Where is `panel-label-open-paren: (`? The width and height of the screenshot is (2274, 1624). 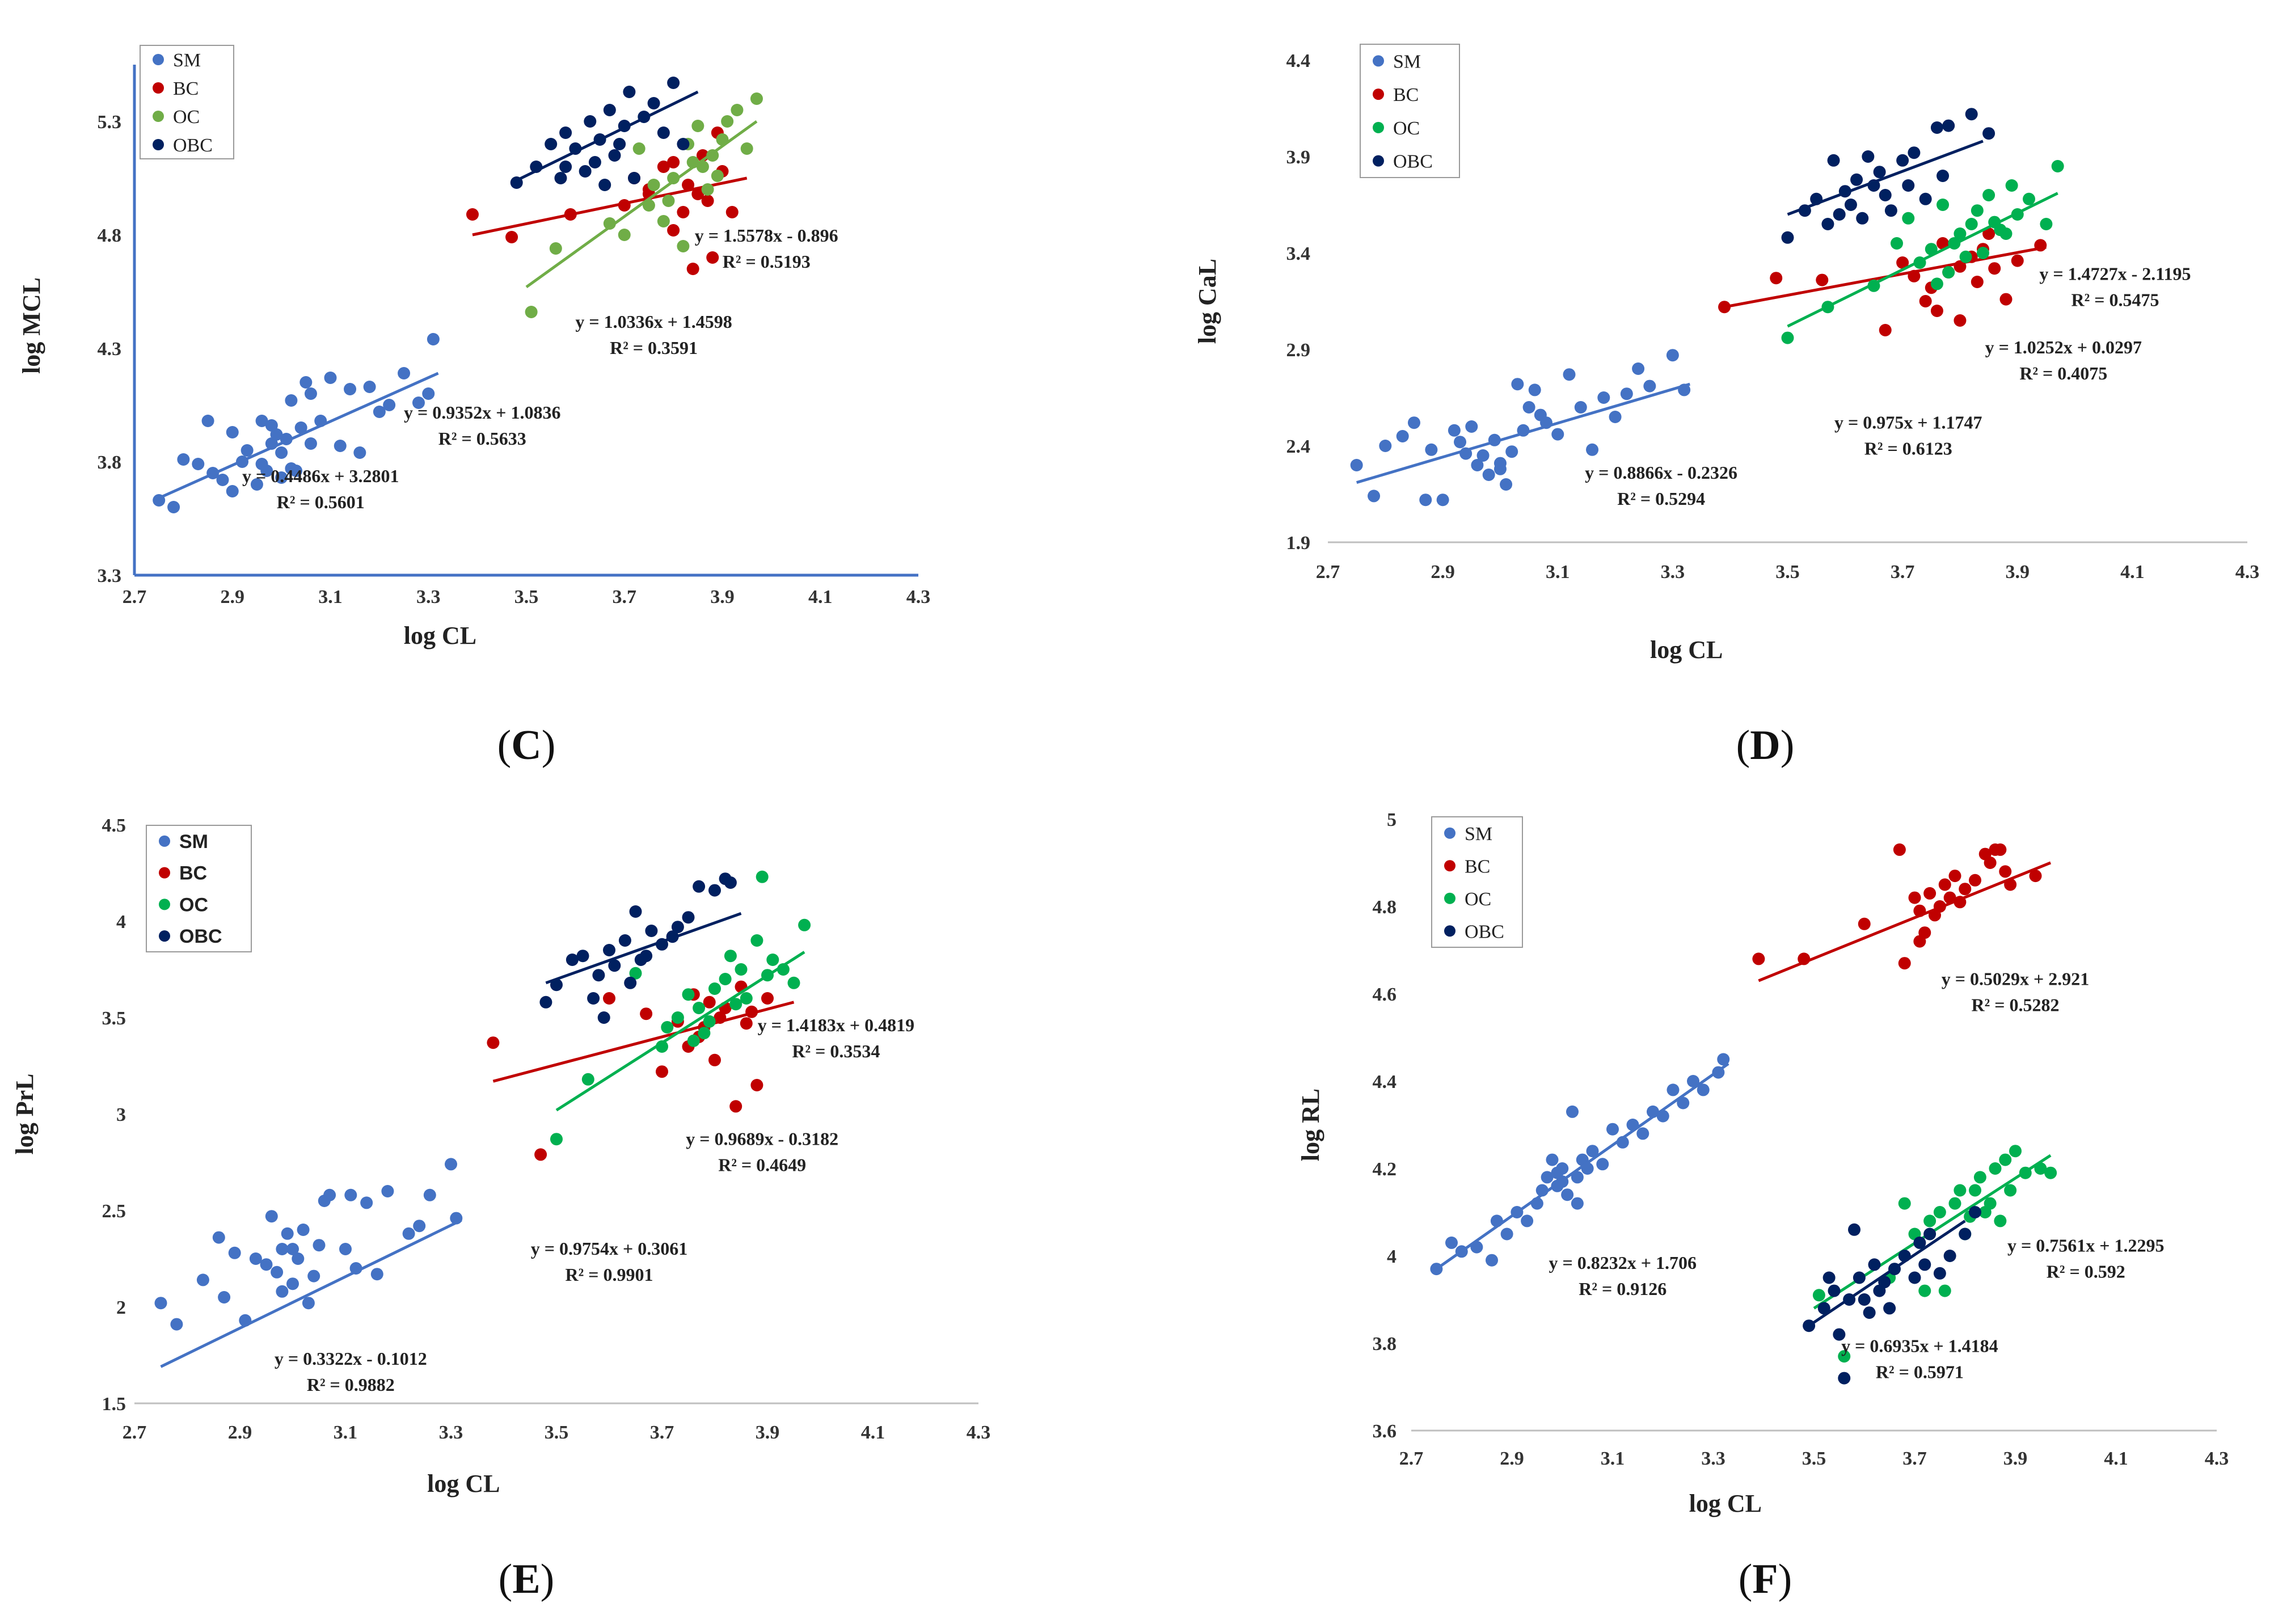 panel-label-open-paren: ( is located at coordinates (506, 1579).